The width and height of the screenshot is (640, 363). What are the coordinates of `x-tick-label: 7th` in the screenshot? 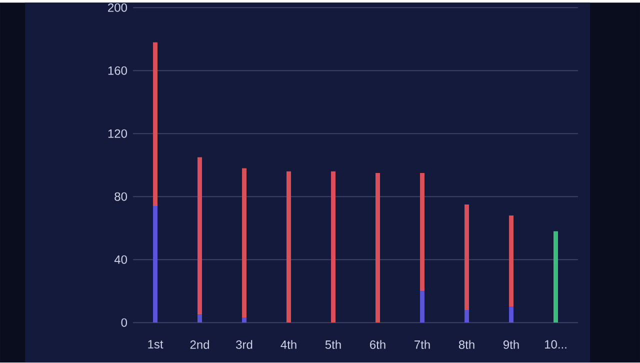 It's located at (422, 345).